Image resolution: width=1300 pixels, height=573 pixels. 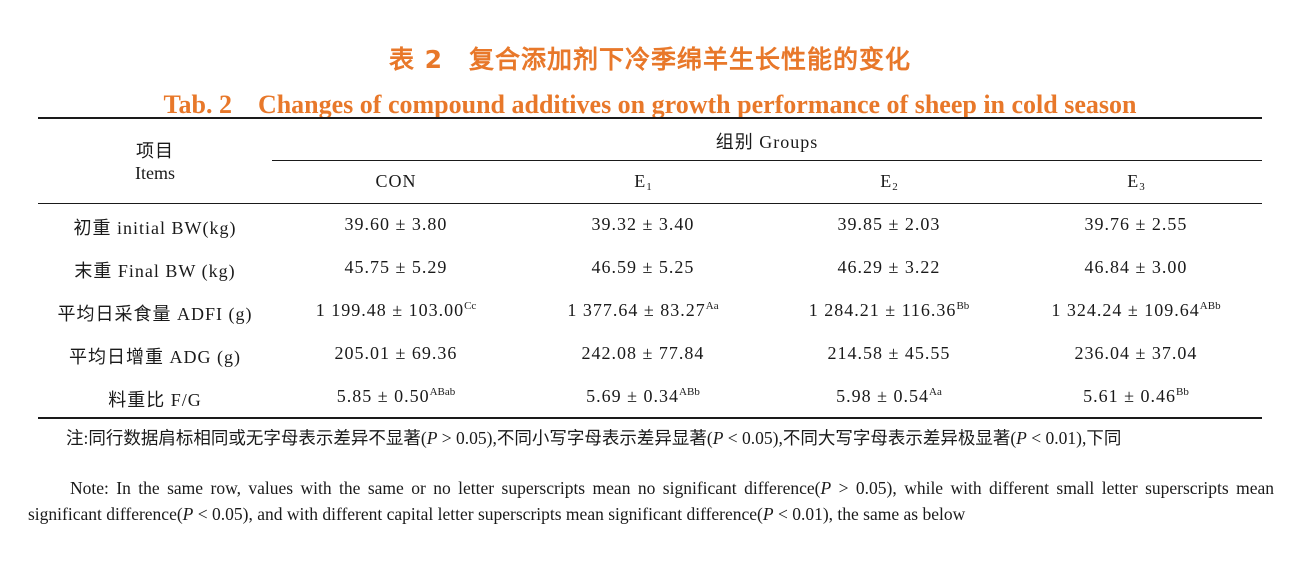 I want to click on row-label: 末重 Final BW (kg), so click(x=155, y=271).